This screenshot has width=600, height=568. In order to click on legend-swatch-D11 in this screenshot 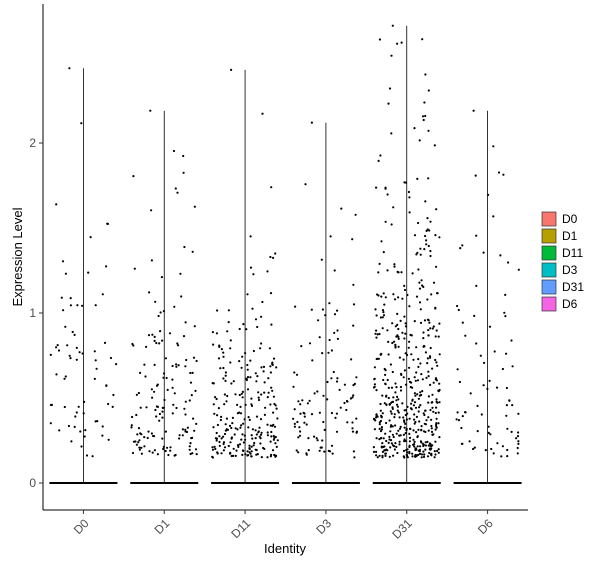, I will do `click(549, 253)`.